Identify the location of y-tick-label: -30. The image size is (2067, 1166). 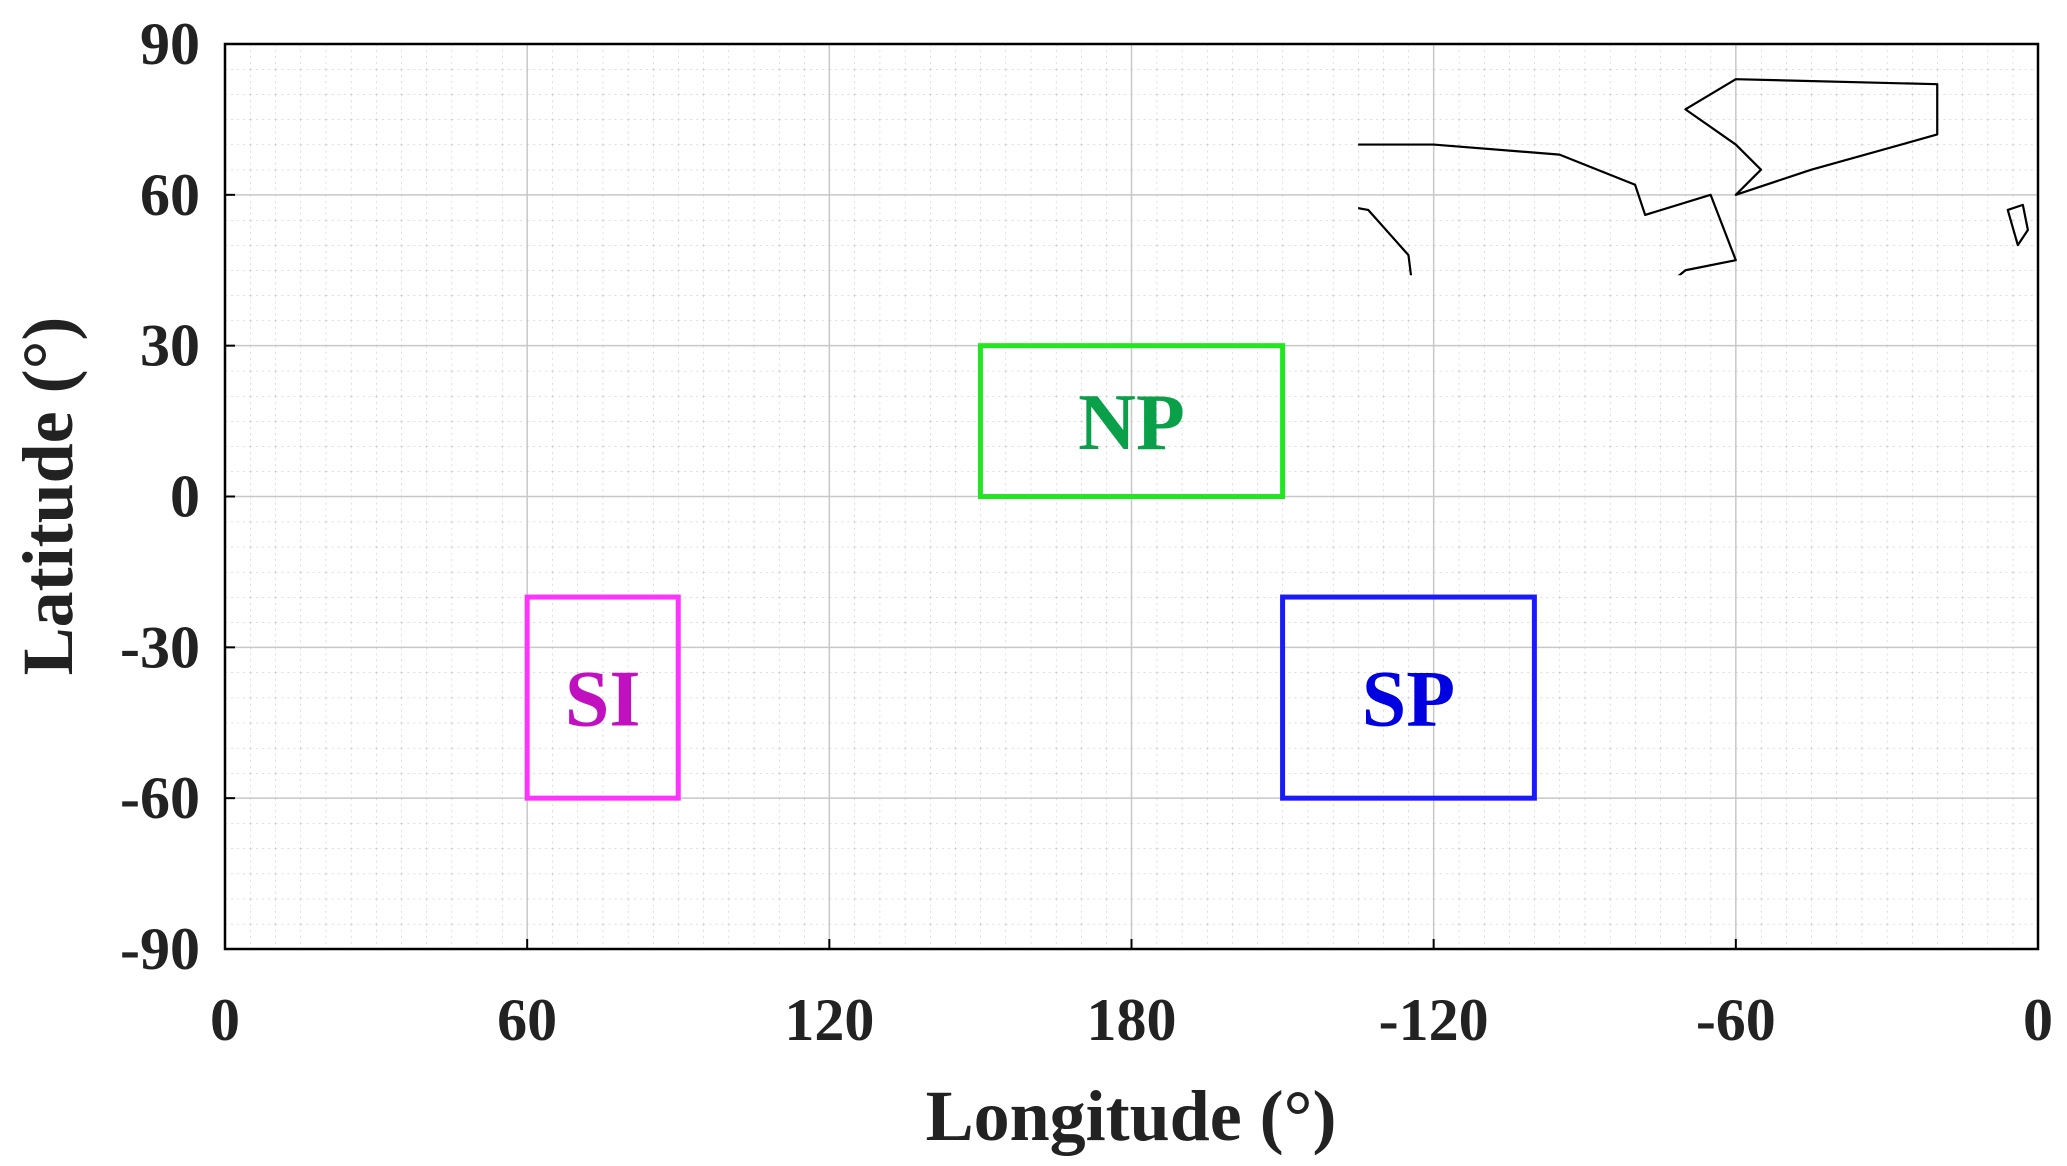
(160, 647).